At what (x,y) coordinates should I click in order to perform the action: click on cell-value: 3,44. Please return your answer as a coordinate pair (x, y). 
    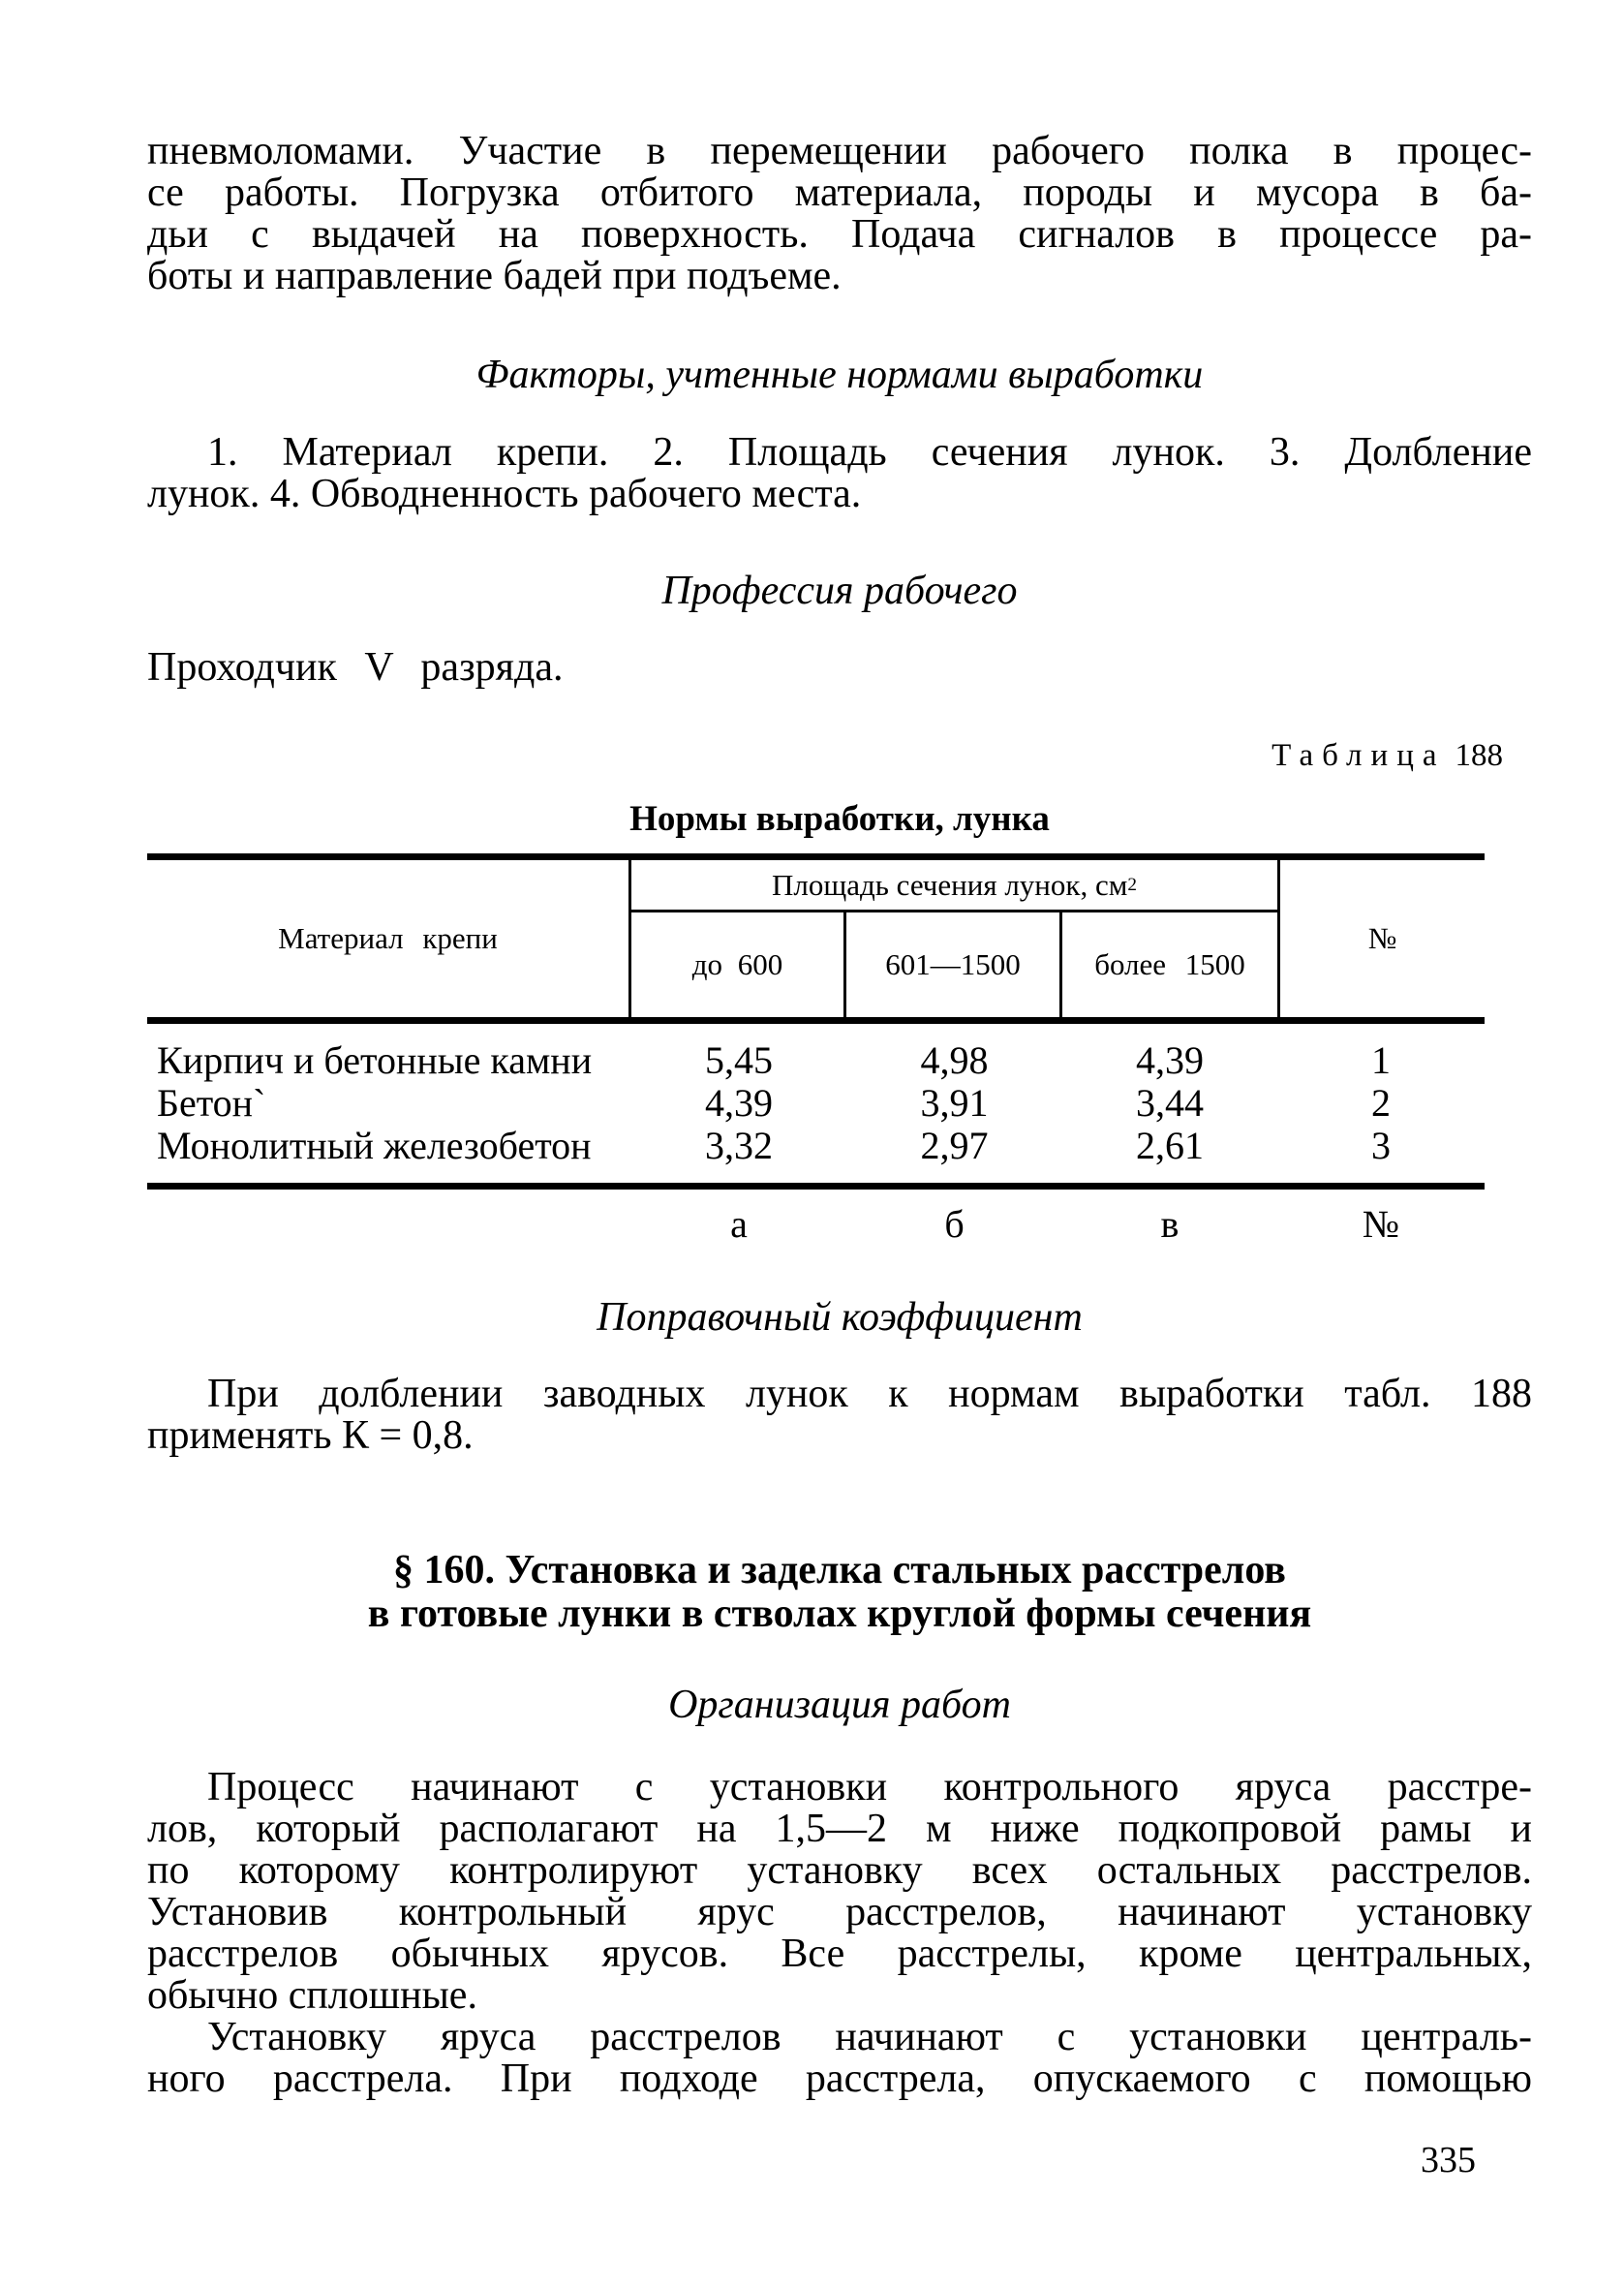
    Looking at the image, I should click on (1170, 1103).